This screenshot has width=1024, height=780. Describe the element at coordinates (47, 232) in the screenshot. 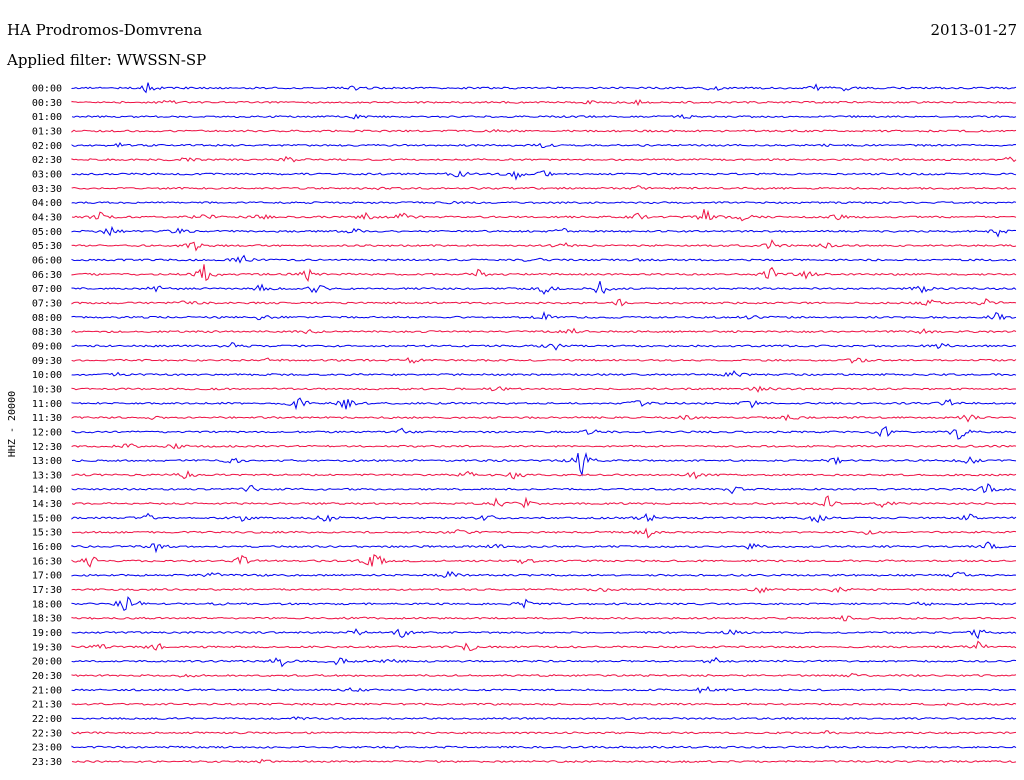

I see `time-label: 05:00` at that location.